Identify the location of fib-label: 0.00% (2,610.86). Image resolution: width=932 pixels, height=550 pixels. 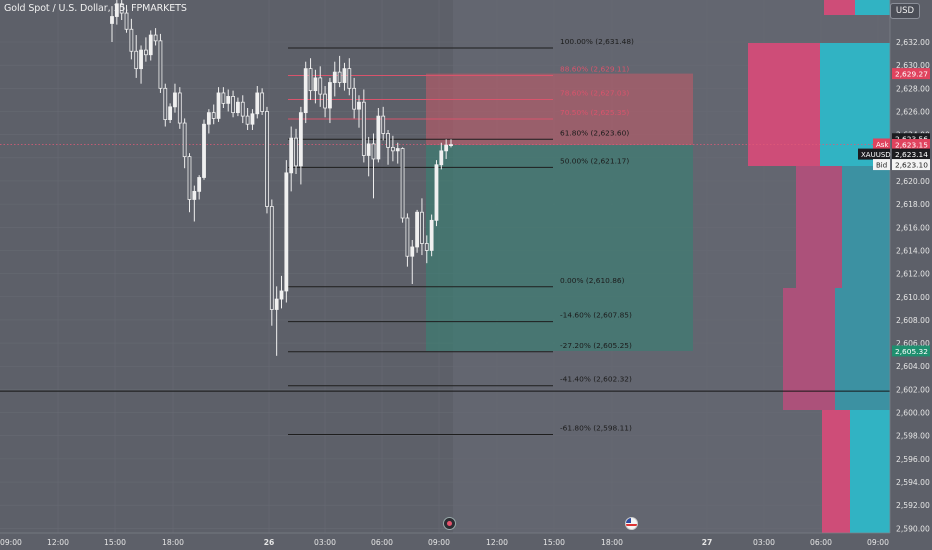
(592, 280).